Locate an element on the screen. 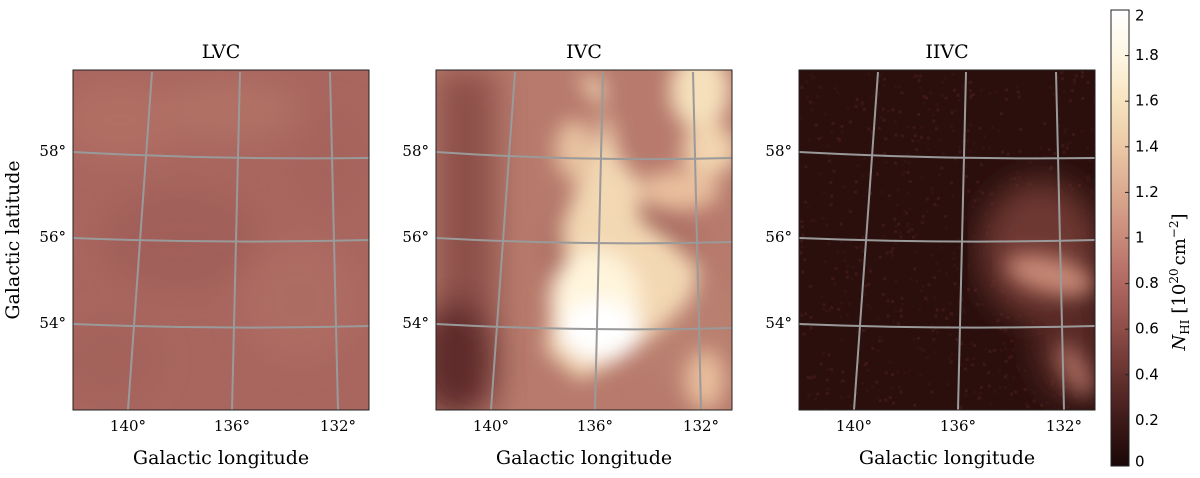 The width and height of the screenshot is (1200, 478). colorbar-label: NHI[1020cm−2] is located at coordinates (1179, 282).